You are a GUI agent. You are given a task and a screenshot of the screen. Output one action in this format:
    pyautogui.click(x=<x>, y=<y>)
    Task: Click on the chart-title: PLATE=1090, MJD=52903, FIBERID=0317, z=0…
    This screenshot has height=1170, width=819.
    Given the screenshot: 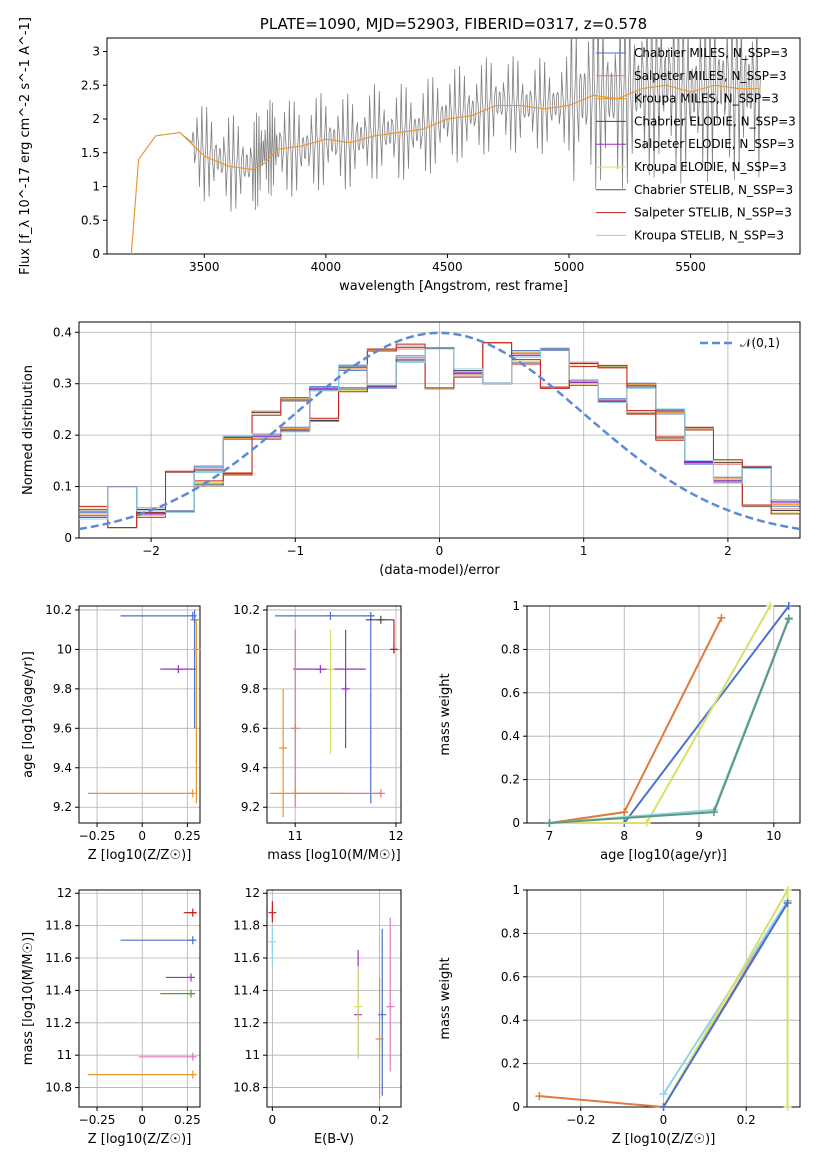 What is the action you would take?
    pyautogui.click(x=453, y=24)
    